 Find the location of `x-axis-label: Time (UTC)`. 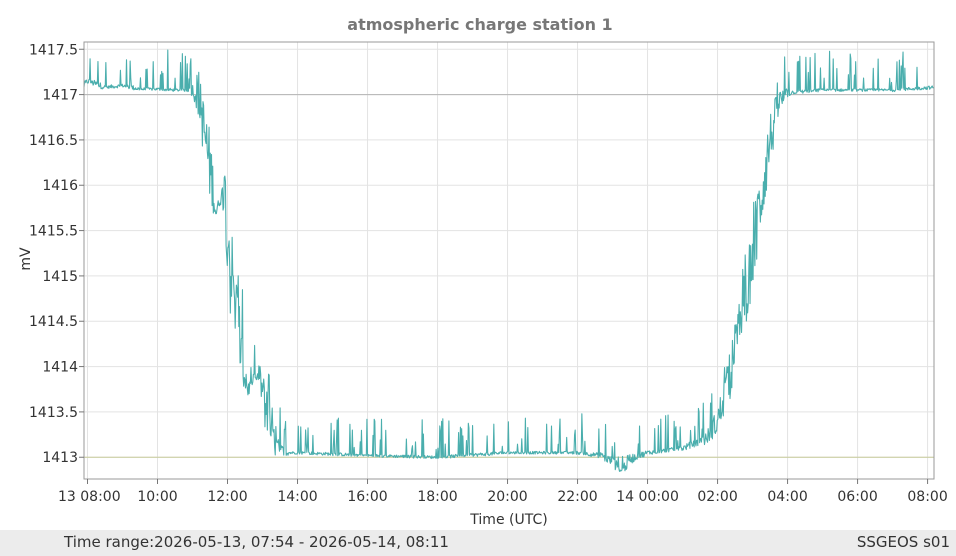

x-axis-label: Time (UTC) is located at coordinates (508, 520).